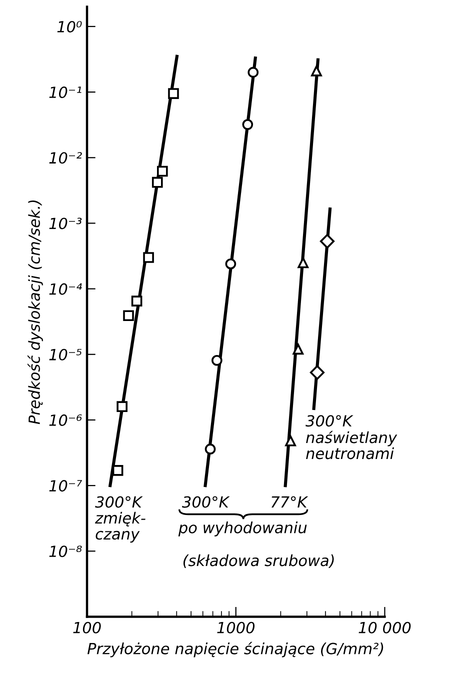  I want to click on y-tick-label: 10⁻³, so click(65, 224).